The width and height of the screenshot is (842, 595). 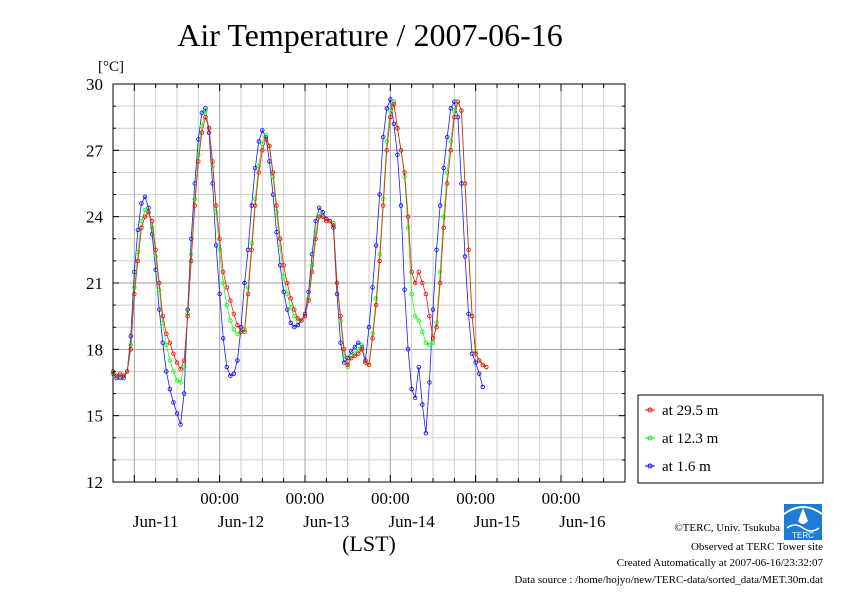 What do you see at coordinates (757, 547) in the screenshot?
I see `observed-text: Observed at TERC Tower site` at bounding box center [757, 547].